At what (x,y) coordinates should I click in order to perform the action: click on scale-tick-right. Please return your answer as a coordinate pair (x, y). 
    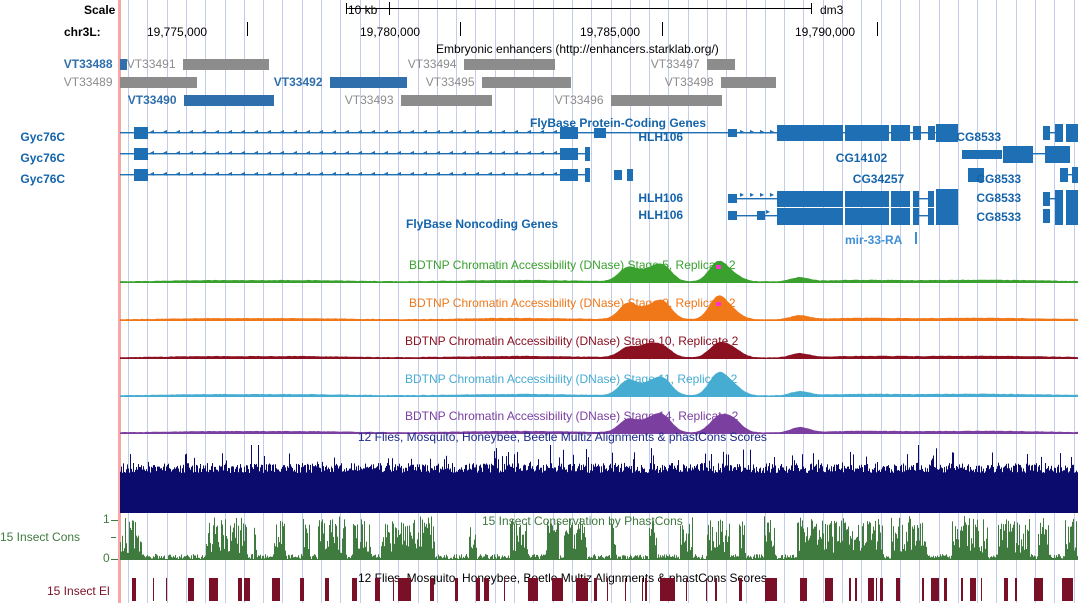
    Looking at the image, I should click on (811, 8).